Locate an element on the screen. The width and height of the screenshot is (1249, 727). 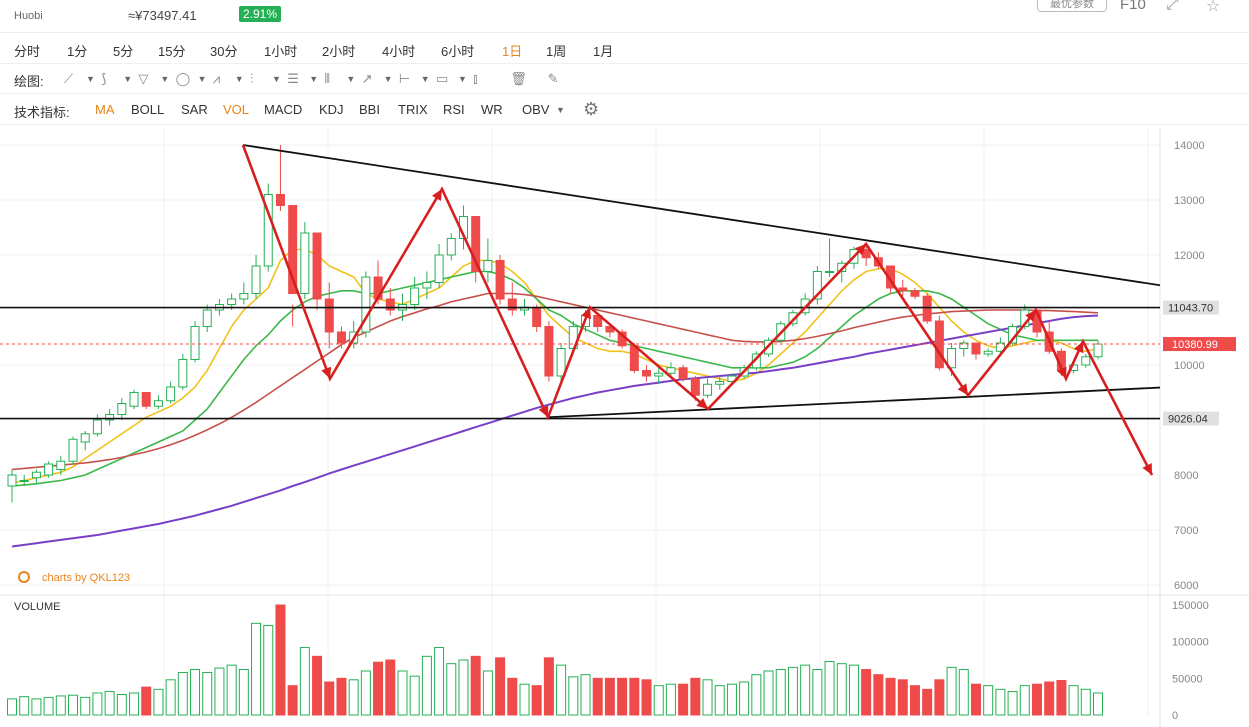
star-icon: ☆ is located at coordinates (1213, 7).